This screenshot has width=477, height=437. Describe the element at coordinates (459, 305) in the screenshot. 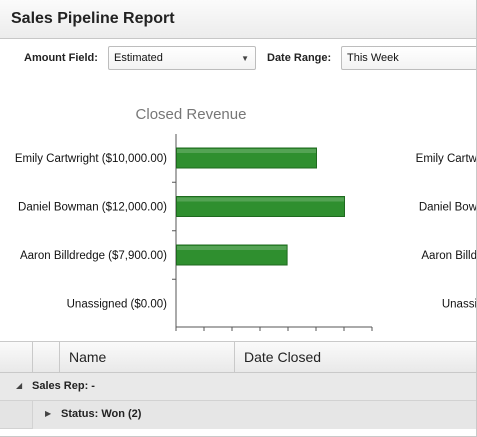

I see `second-chart-label: Unassi` at that location.